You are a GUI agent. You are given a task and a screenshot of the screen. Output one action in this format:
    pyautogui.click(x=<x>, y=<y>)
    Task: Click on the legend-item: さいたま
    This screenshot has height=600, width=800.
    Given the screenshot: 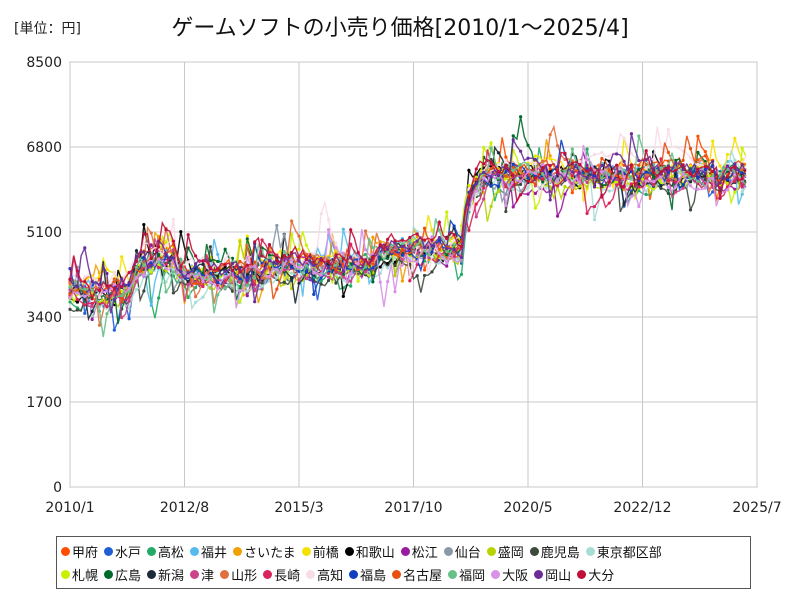 What is the action you would take?
    pyautogui.click(x=264, y=551)
    